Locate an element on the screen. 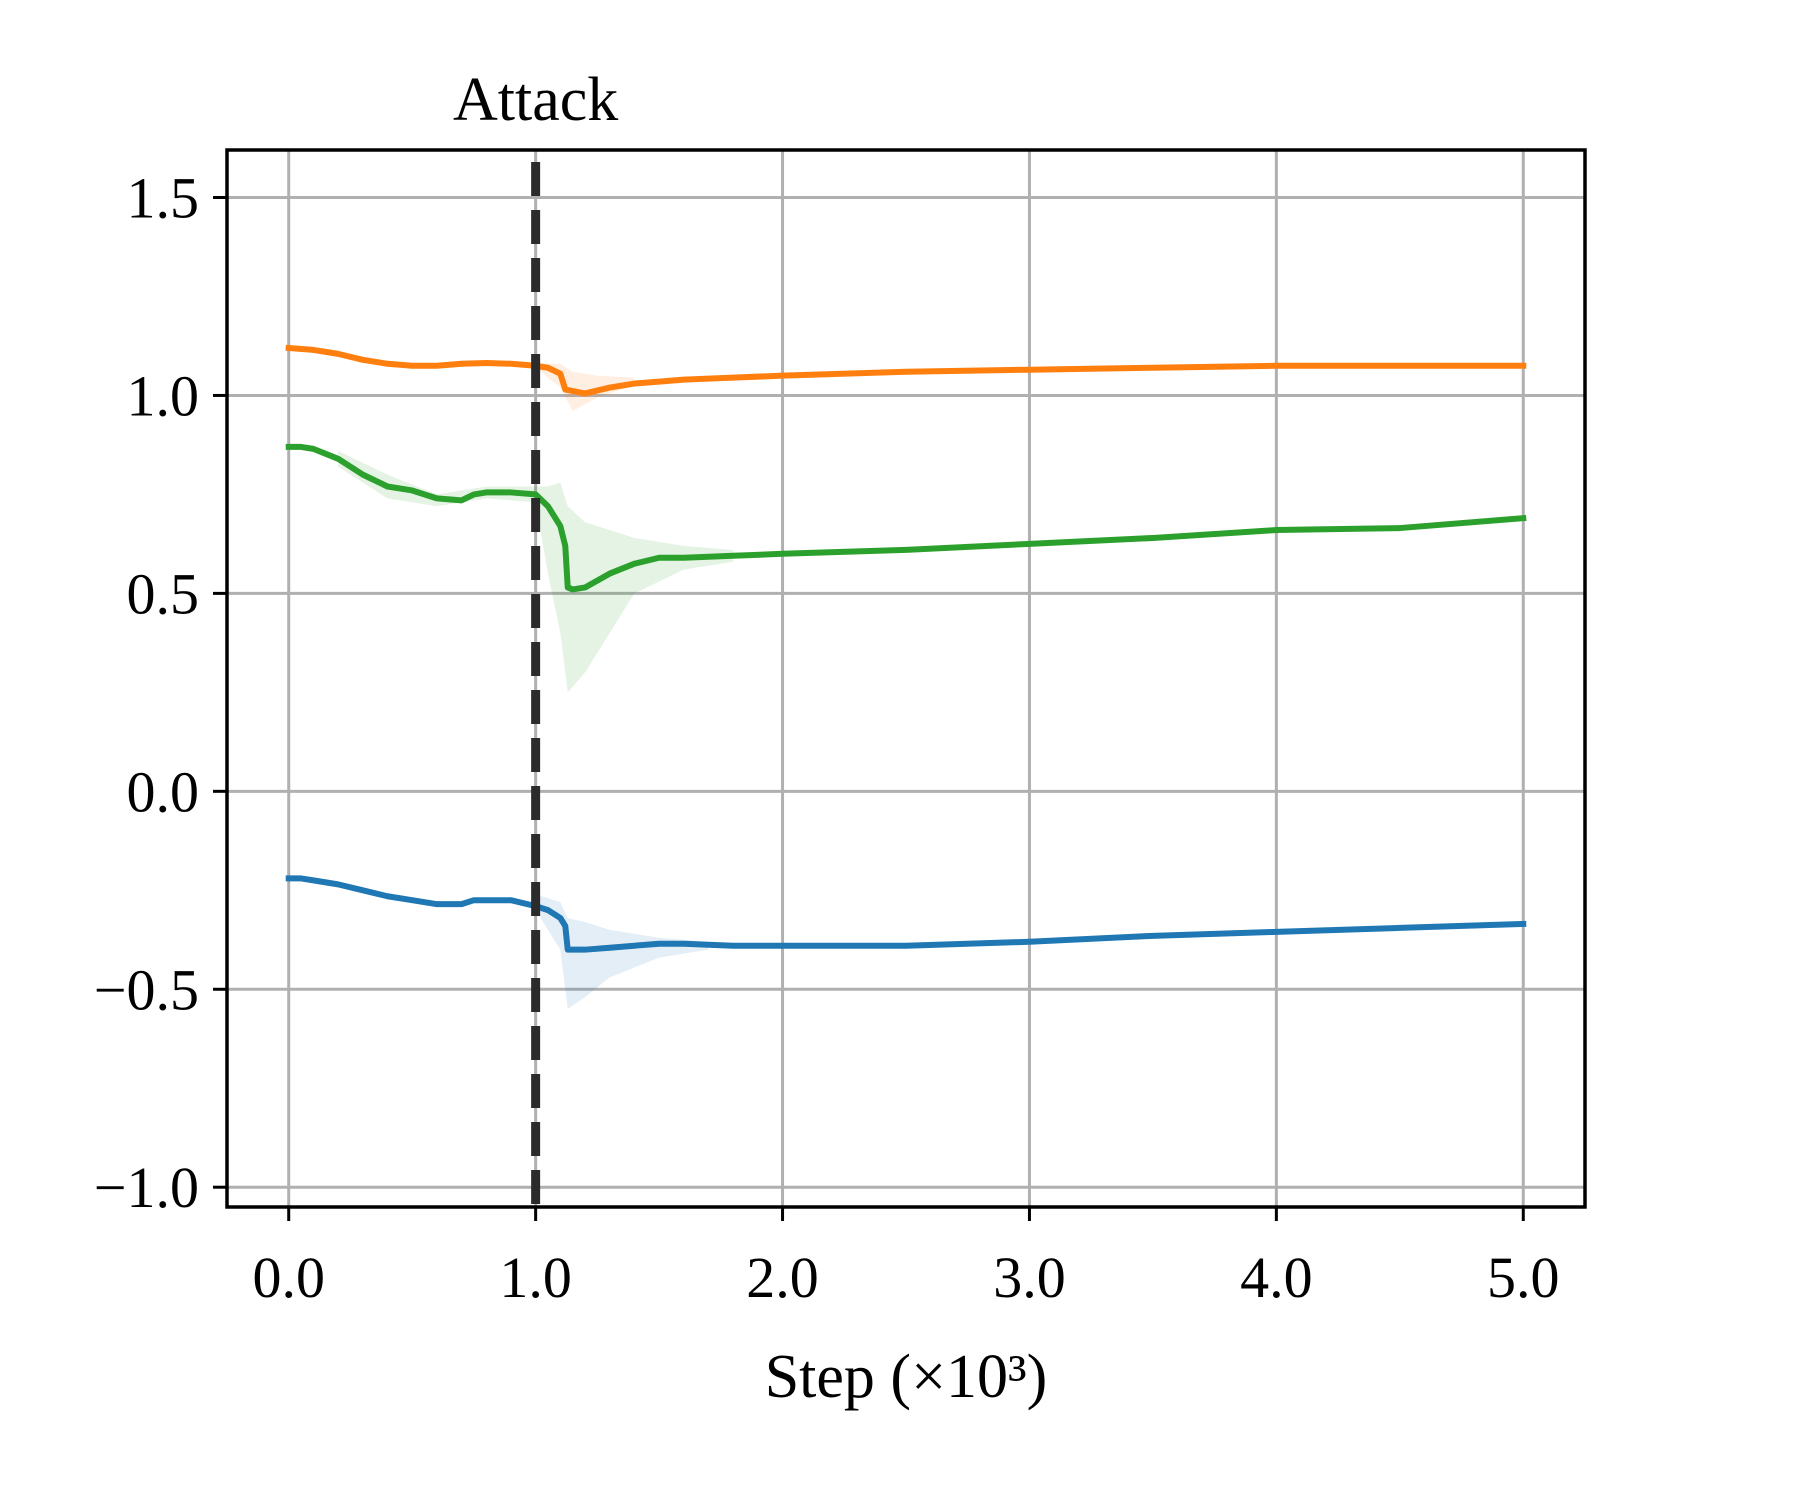 The width and height of the screenshot is (1800, 1500). y-tick-label: 1.5 is located at coordinates (163, 198).